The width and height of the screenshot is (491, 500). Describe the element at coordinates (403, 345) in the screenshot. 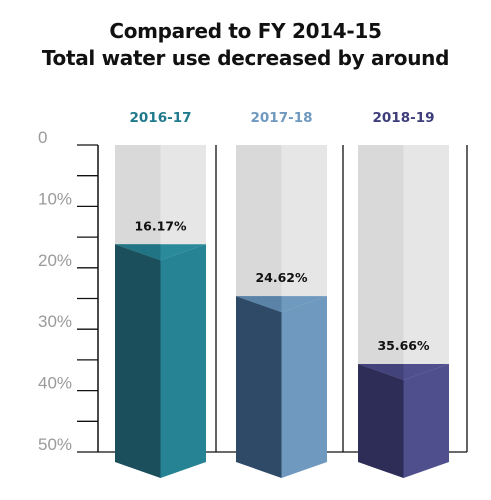

I see `value-label-3: 35.66%` at that location.